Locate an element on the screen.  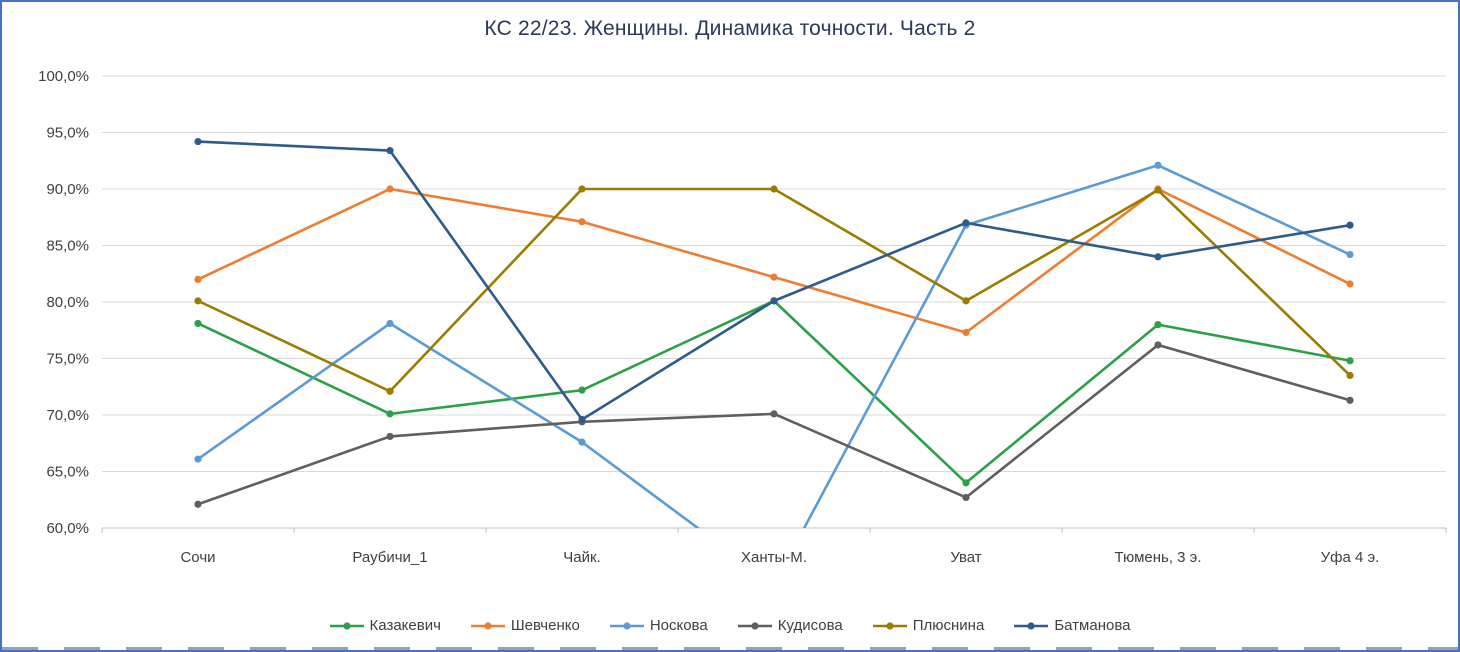
svg-text: 65,0% is located at coordinates (67, 472).